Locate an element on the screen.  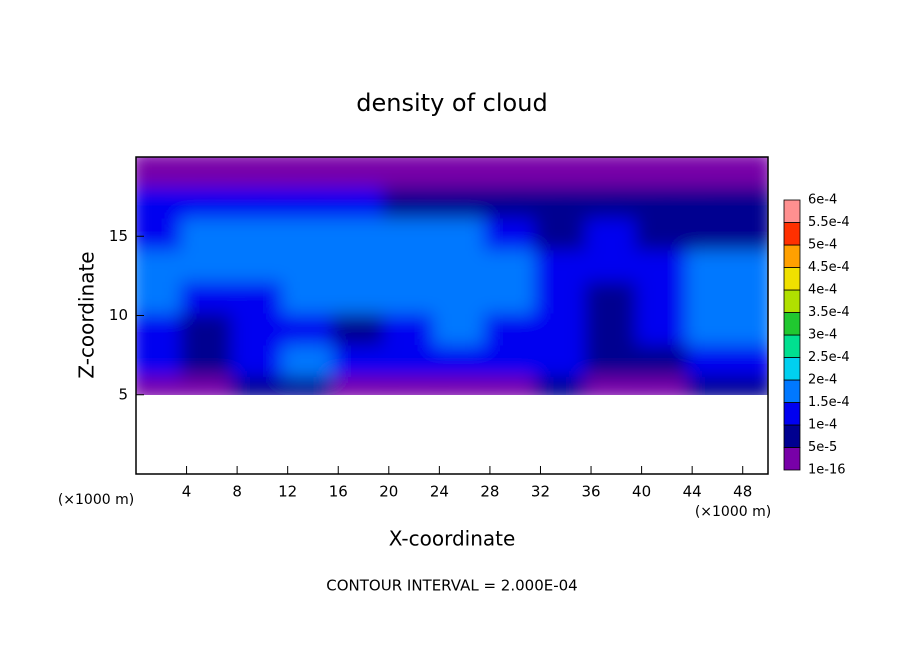
field-cell is located at coordinates (727, 172).